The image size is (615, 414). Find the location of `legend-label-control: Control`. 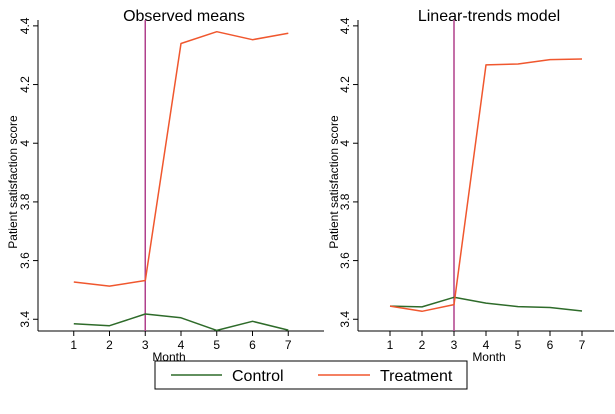

legend-label-control: Control is located at coordinates (258, 376).